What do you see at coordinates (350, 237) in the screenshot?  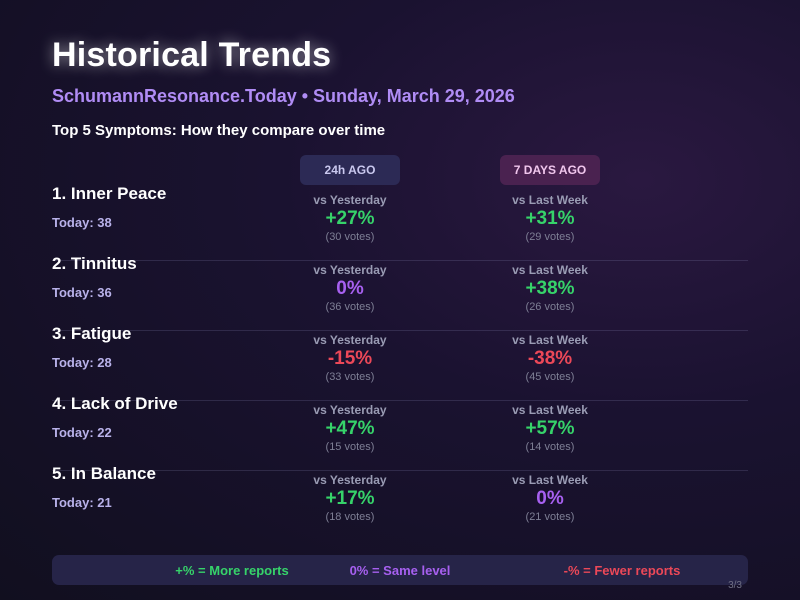 I see `vote-count: (30 votes)` at bounding box center [350, 237].